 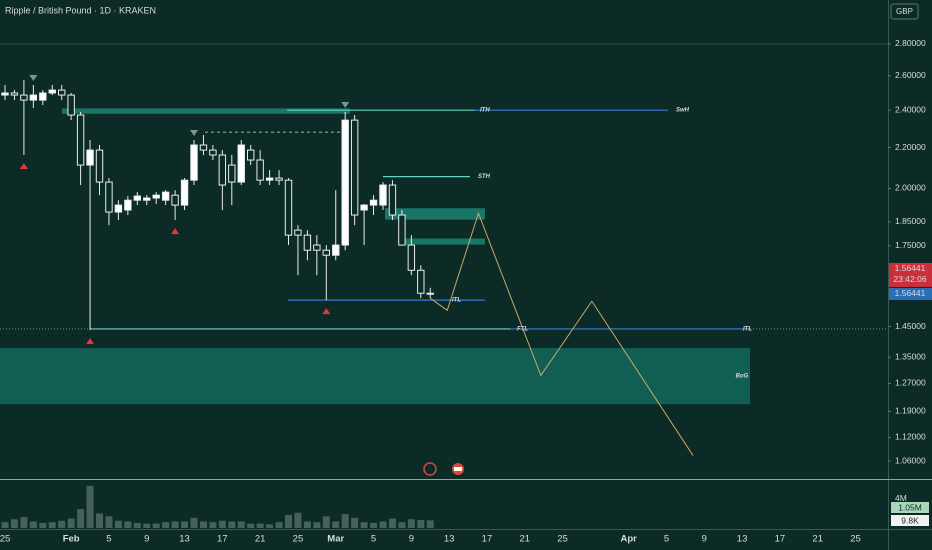 I want to click on chart-title: Ripple / British Pound · 1D · KRAKEN, so click(x=80, y=10).